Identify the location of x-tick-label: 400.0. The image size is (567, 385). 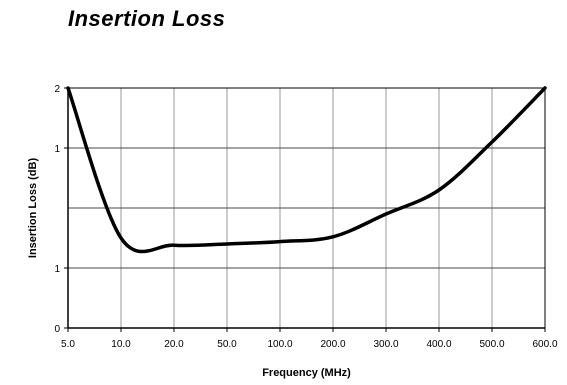
(438, 344).